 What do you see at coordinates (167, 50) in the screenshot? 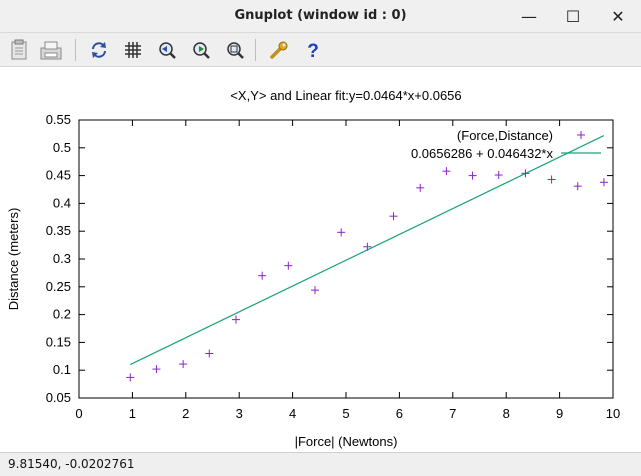
I see `zoom-previous-icon` at bounding box center [167, 50].